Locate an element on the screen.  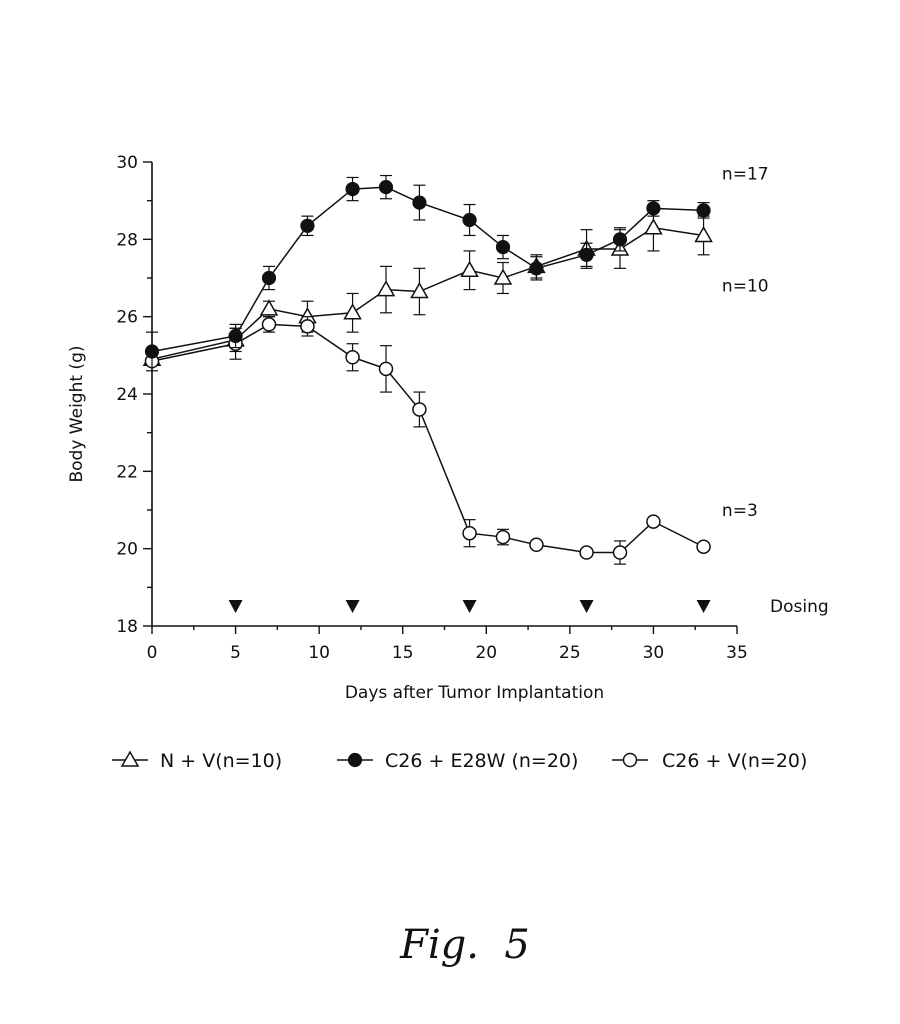
y-axis-title: Body Weight (g) is located at coordinates (77, 413).